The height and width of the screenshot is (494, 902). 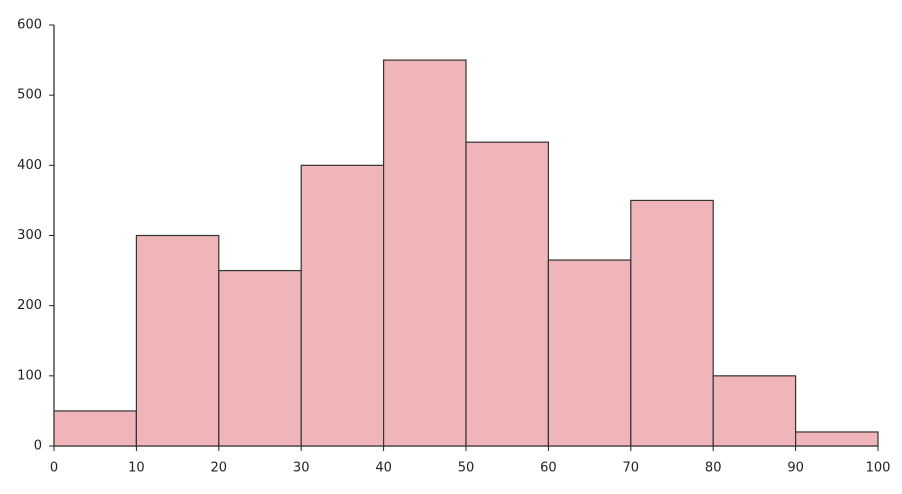 I want to click on y-tick-label: 0, so click(x=38, y=446).